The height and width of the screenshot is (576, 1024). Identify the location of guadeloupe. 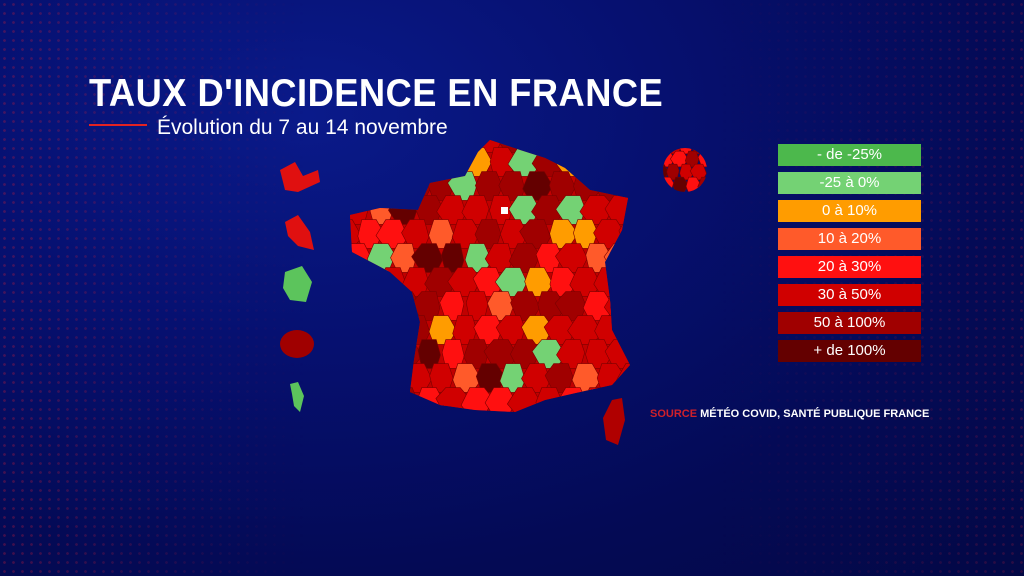
(300, 177).